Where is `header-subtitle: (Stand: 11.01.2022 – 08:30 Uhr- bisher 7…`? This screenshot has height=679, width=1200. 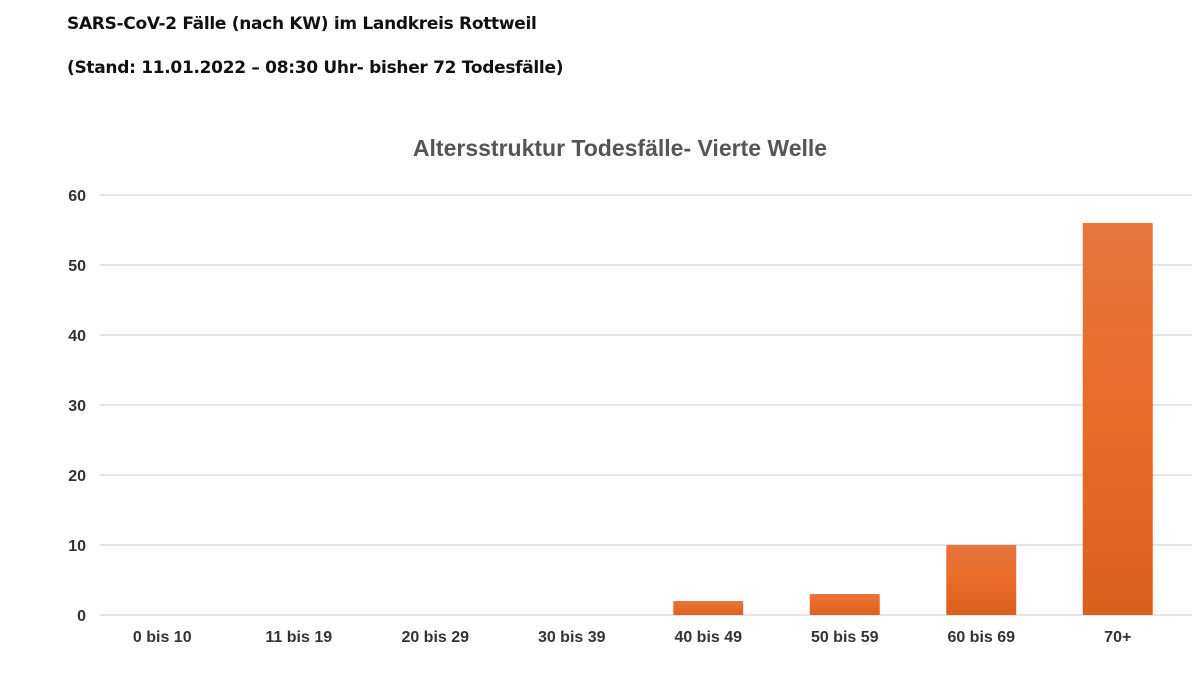
header-subtitle: (Stand: 11.01.2022 – 08:30 Uhr- bisher 7… is located at coordinates (315, 68).